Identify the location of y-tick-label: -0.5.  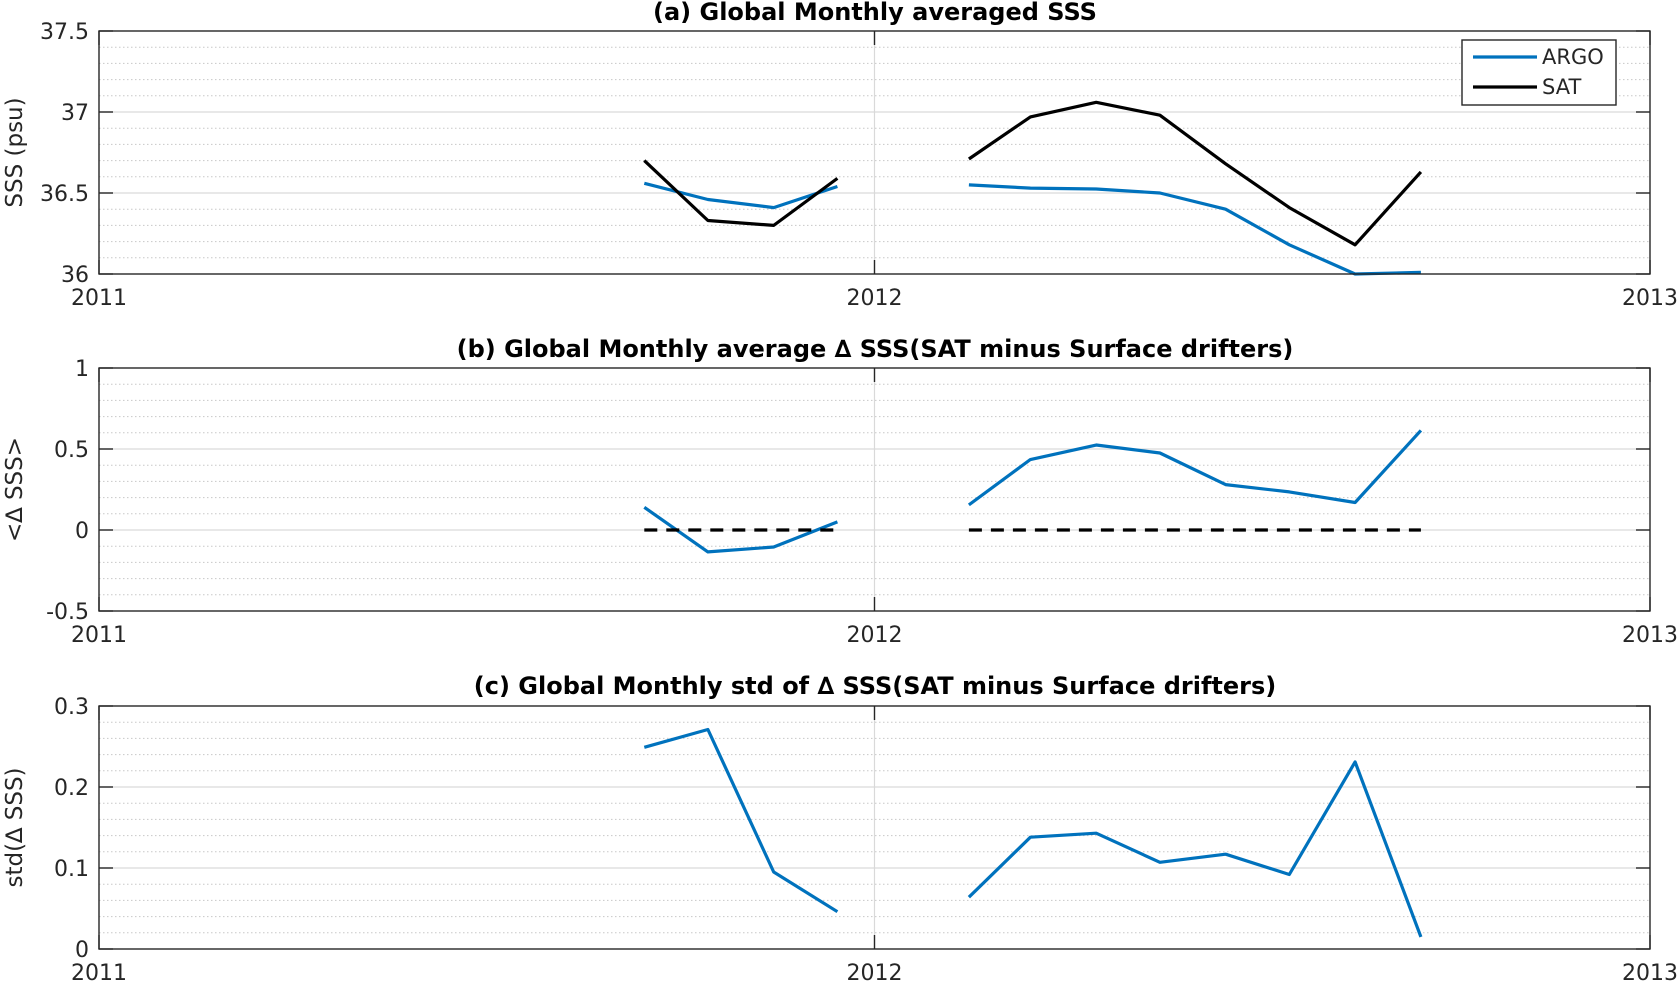
(67, 612).